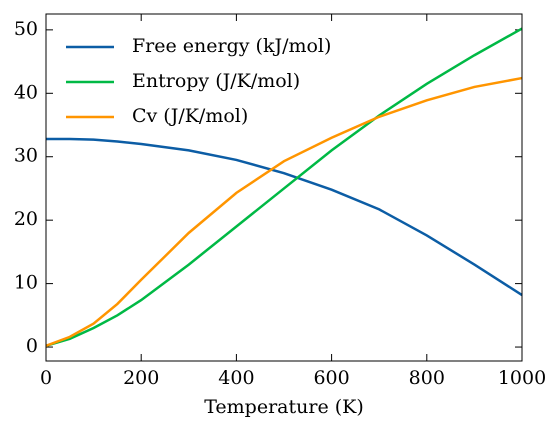  Describe the element at coordinates (216, 81) in the screenshot. I see `legend-label: Entropy (J/K/mol)` at that location.